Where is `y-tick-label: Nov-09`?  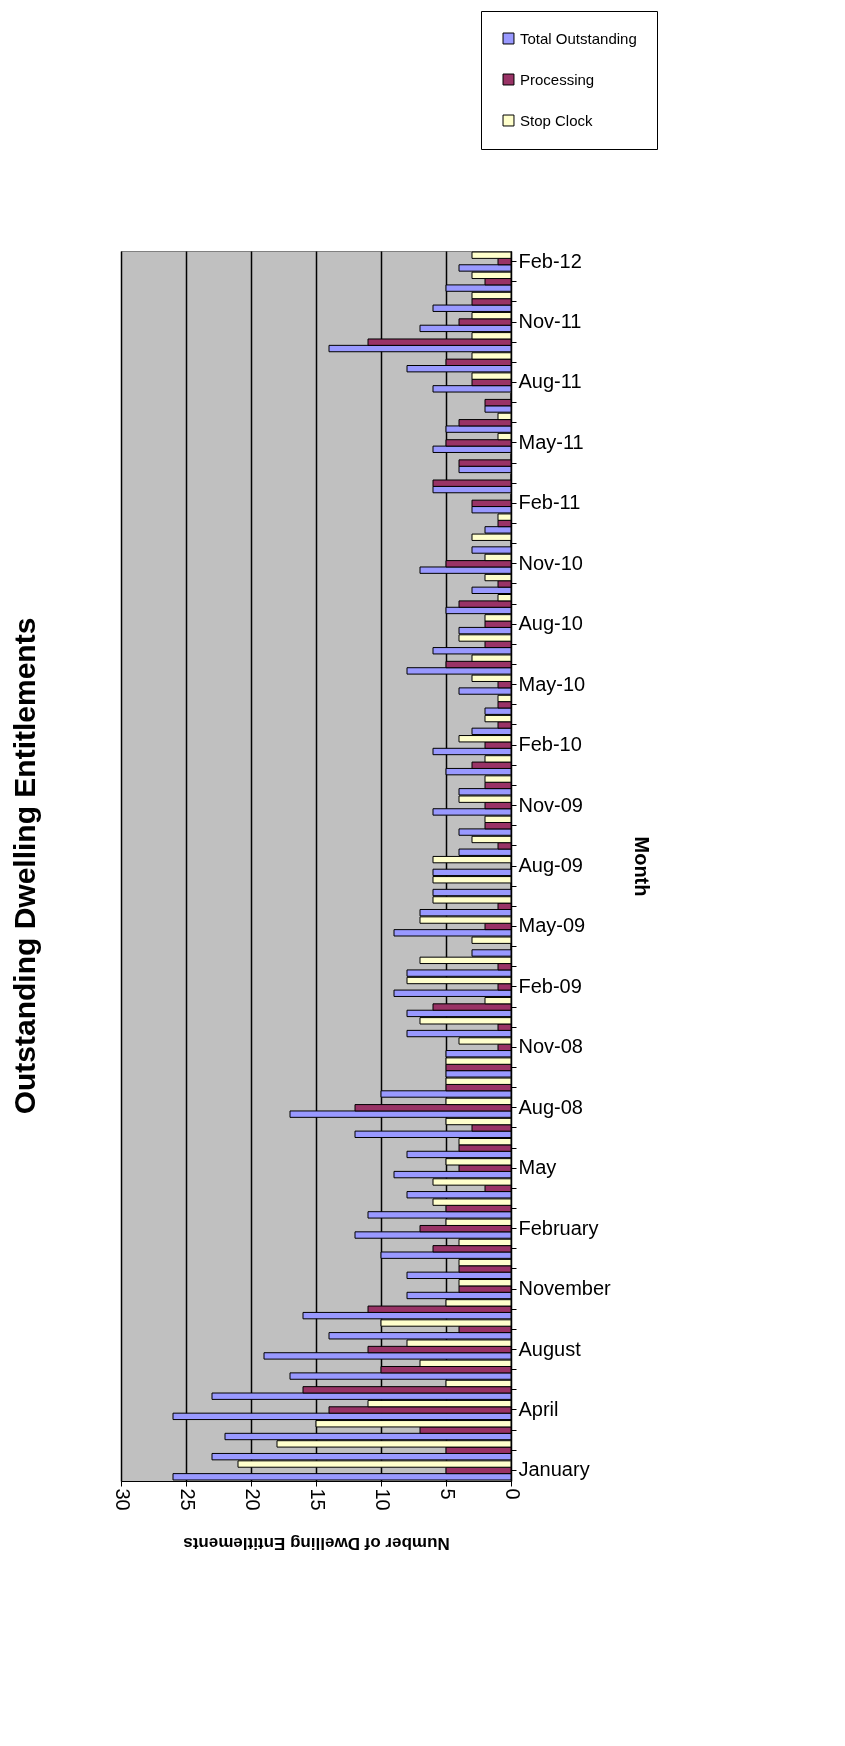 y-tick-label: Nov-09 is located at coordinates (550, 804).